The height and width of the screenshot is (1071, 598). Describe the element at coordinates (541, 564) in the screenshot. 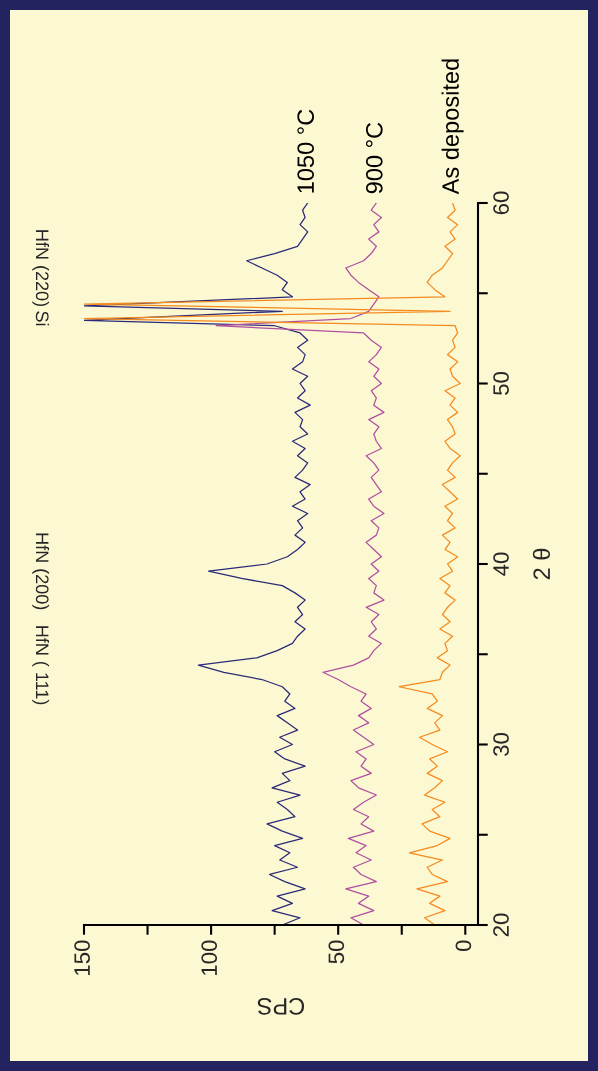

I see `y-axis-title: 2 θ` at that location.